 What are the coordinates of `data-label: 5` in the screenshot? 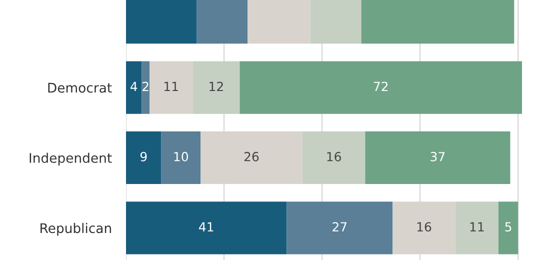 It's located at (508, 227).